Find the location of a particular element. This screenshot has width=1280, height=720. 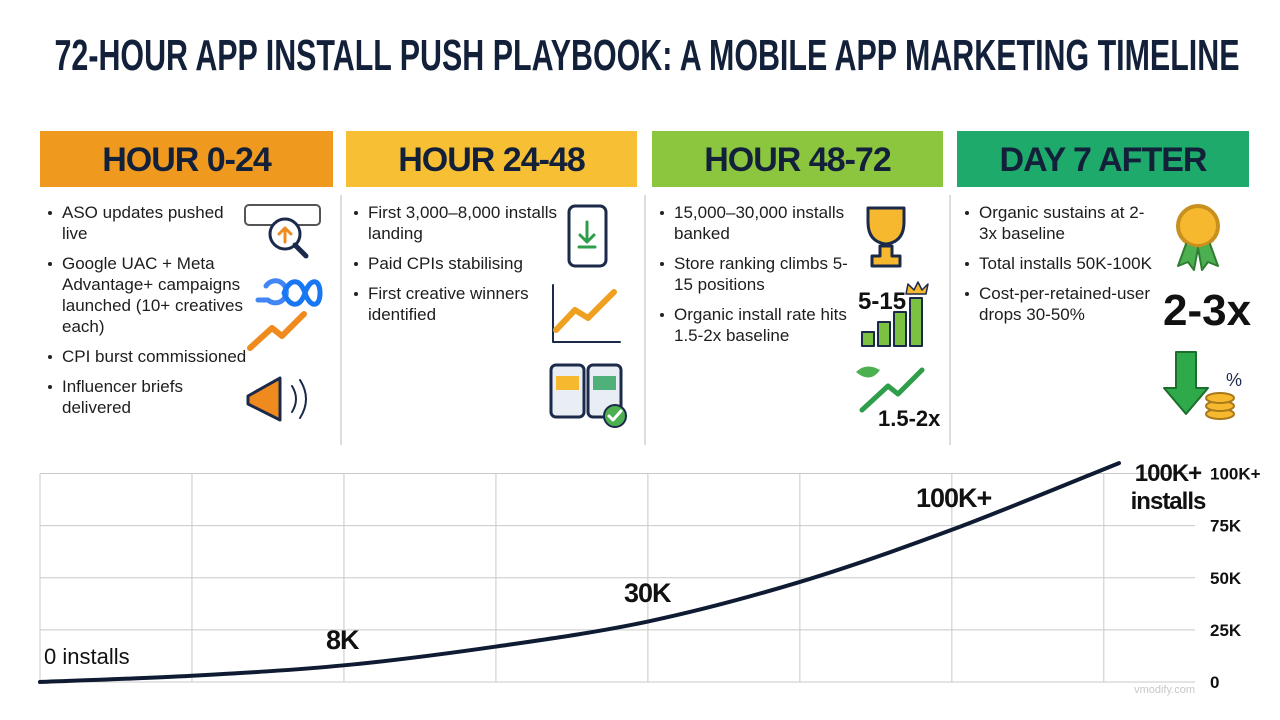

icon-label: 2-3x is located at coordinates (1207, 310).